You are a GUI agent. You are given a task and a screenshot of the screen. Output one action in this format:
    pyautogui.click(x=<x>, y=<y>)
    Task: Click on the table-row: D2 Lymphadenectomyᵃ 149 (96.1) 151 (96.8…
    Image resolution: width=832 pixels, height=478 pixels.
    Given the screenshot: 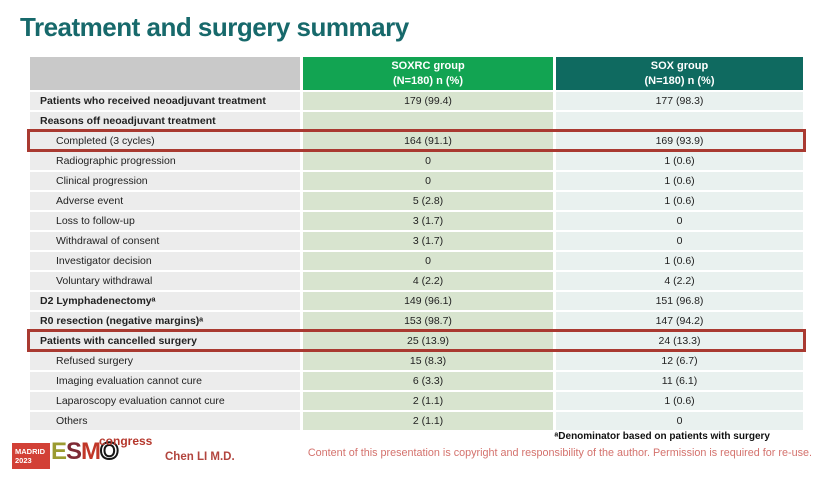 What is the action you would take?
    pyautogui.click(x=416, y=301)
    